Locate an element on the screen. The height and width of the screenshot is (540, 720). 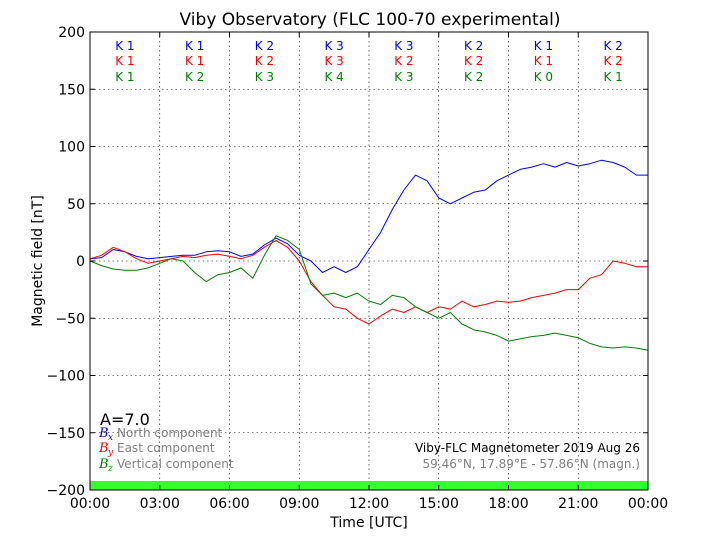
k-index-label: K 4 is located at coordinates (333, 77).